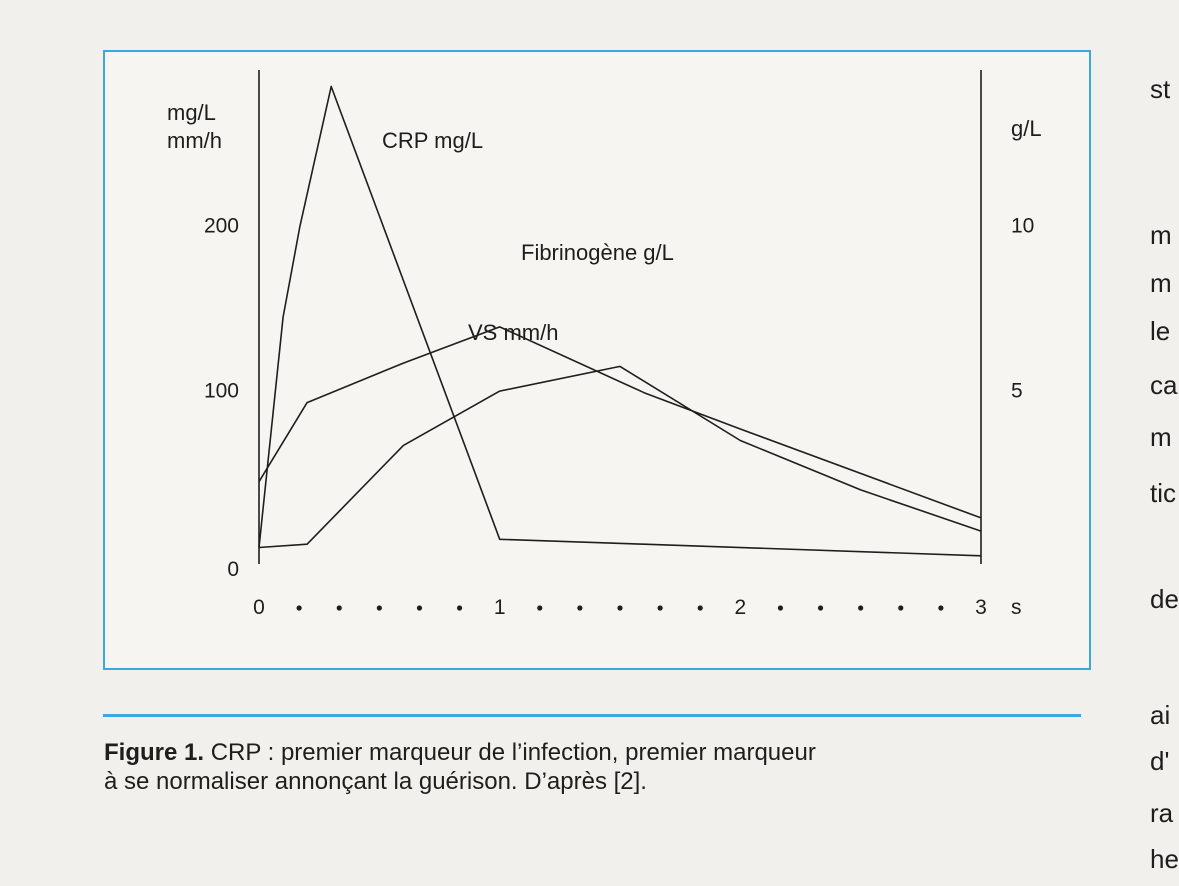 Image resolution: width=1179 pixels, height=886 pixels. Describe the element at coordinates (1163, 493) in the screenshot. I see `side-text-fragment: tic` at that location.